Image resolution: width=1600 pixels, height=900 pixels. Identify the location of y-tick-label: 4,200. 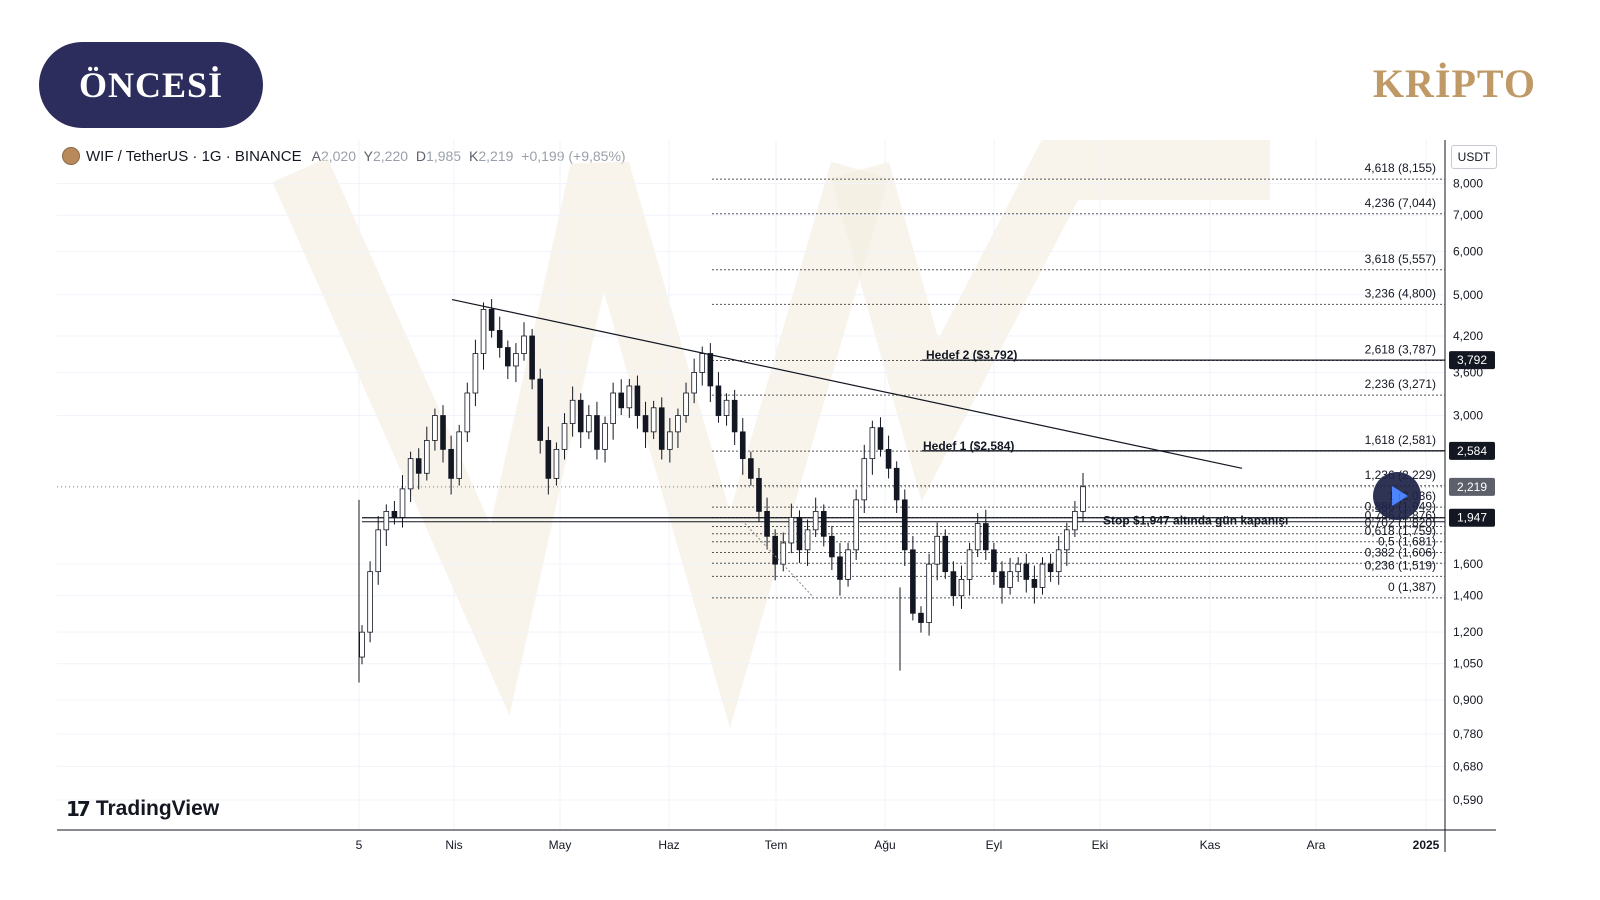
(1468, 336).